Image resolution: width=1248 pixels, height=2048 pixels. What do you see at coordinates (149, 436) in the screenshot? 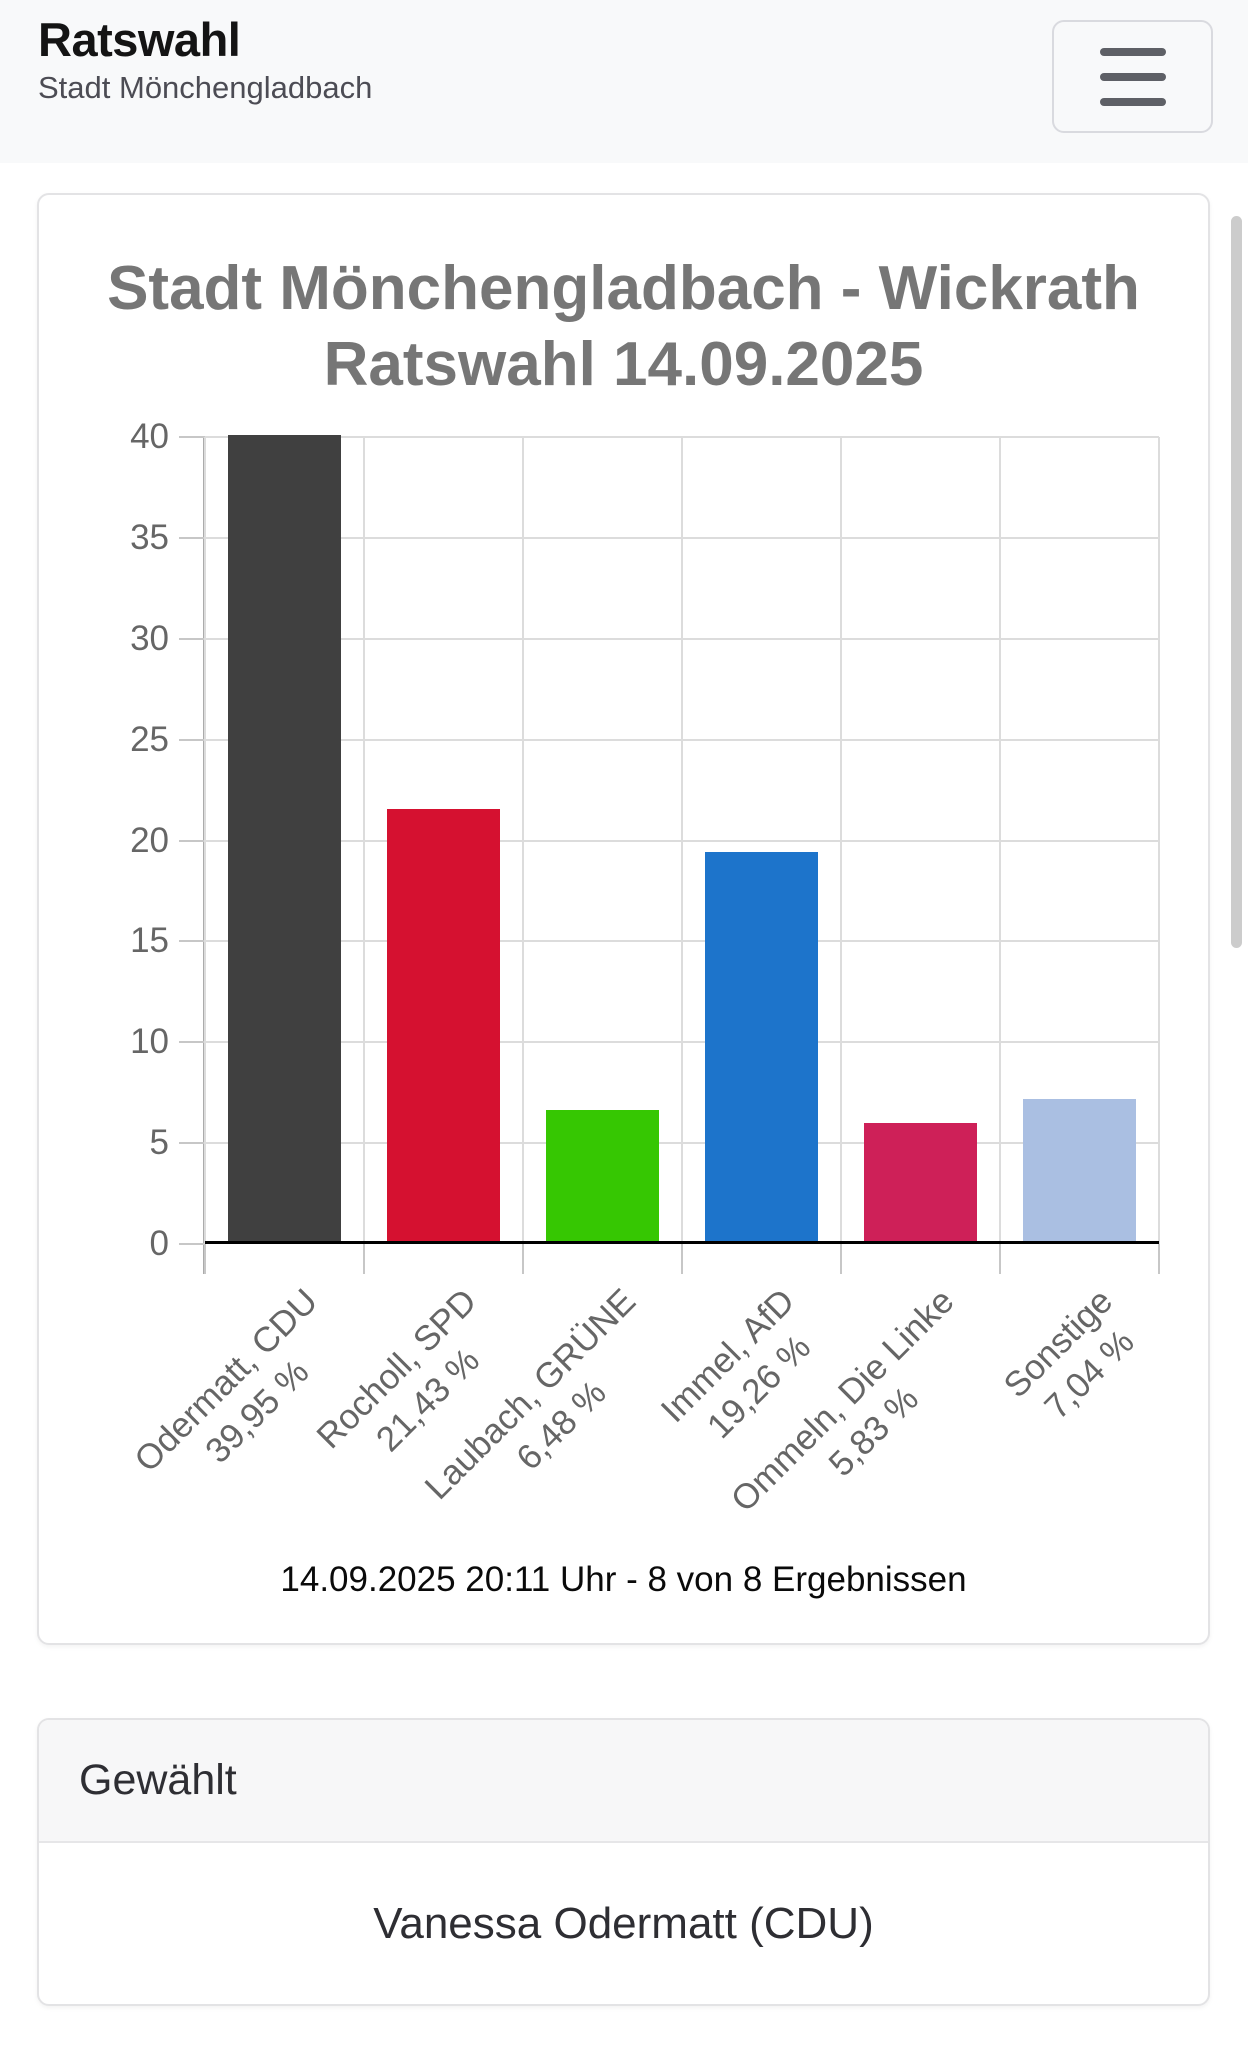
I see `y-axis-tick-label: 40` at bounding box center [149, 436].